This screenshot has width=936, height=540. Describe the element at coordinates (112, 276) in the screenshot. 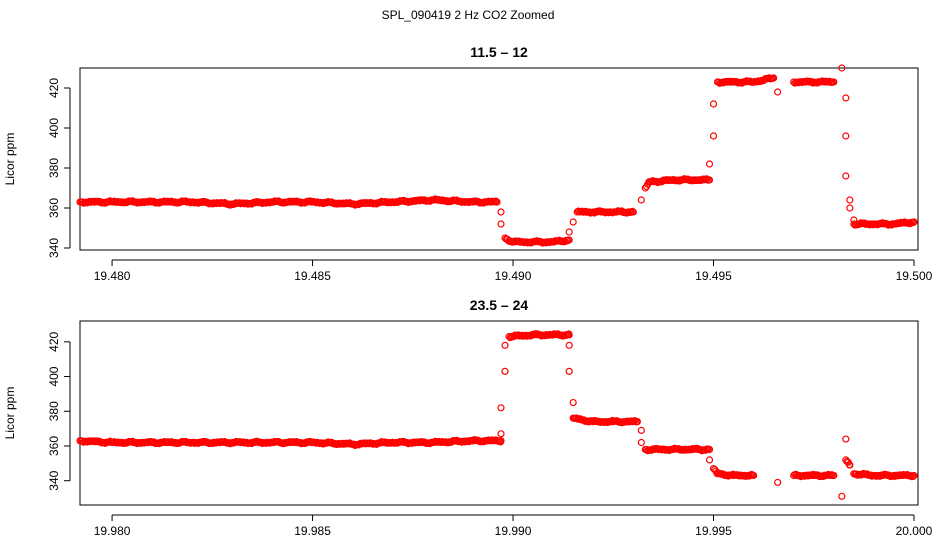

I see `x-tick-label: 19.480` at that location.